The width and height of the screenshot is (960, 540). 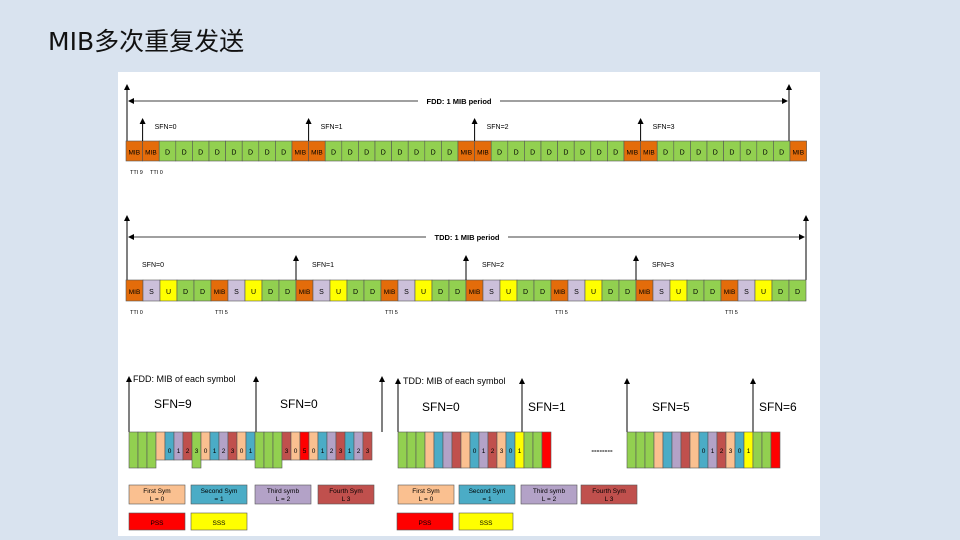 I want to click on tdd-symbol-sfn-label: SFN=5, so click(x=671, y=407).